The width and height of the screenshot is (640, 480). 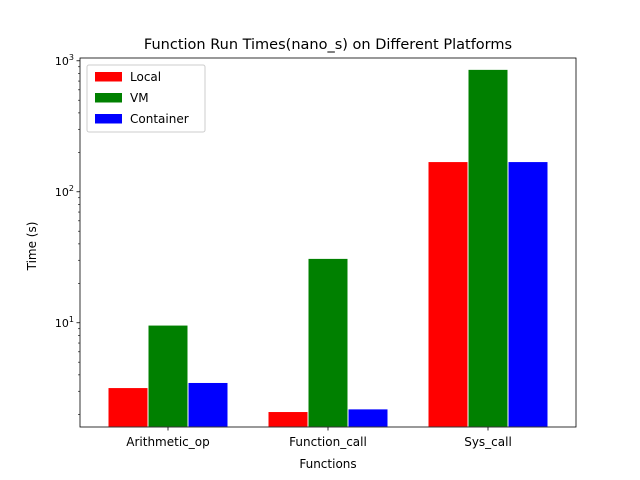 I want to click on y-axis-label: Time (s), so click(x=32, y=247).